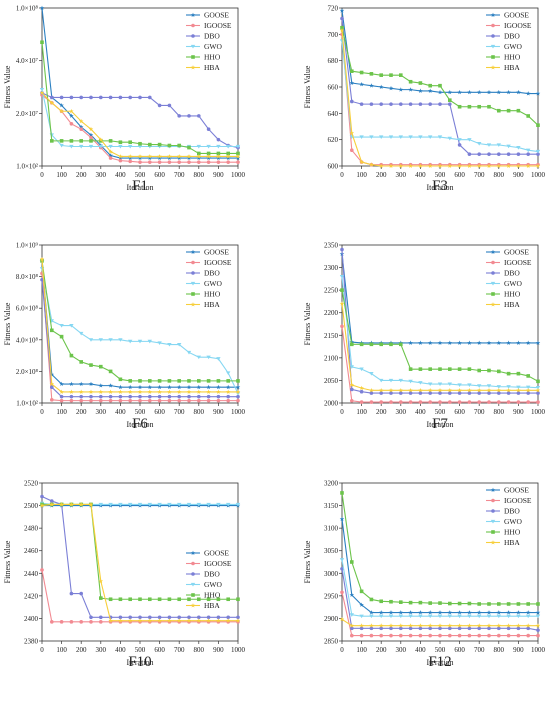 The height and width of the screenshot is (705, 550). I want to click on legend-marker, so click(493, 500).